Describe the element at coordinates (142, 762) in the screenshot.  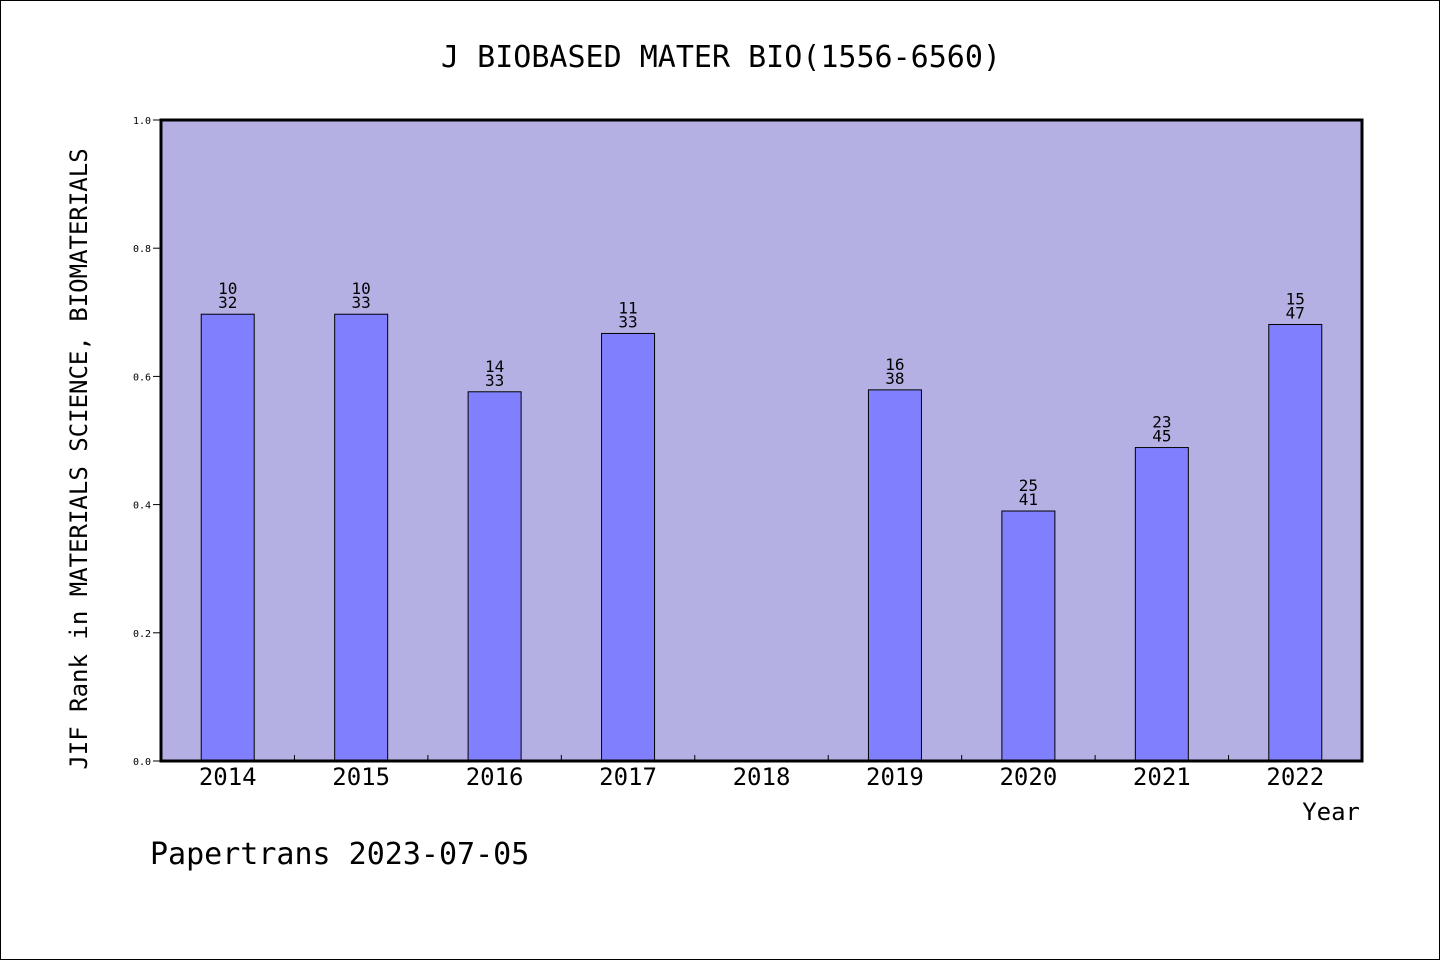
I see `y-tick-label: 0.0` at that location.